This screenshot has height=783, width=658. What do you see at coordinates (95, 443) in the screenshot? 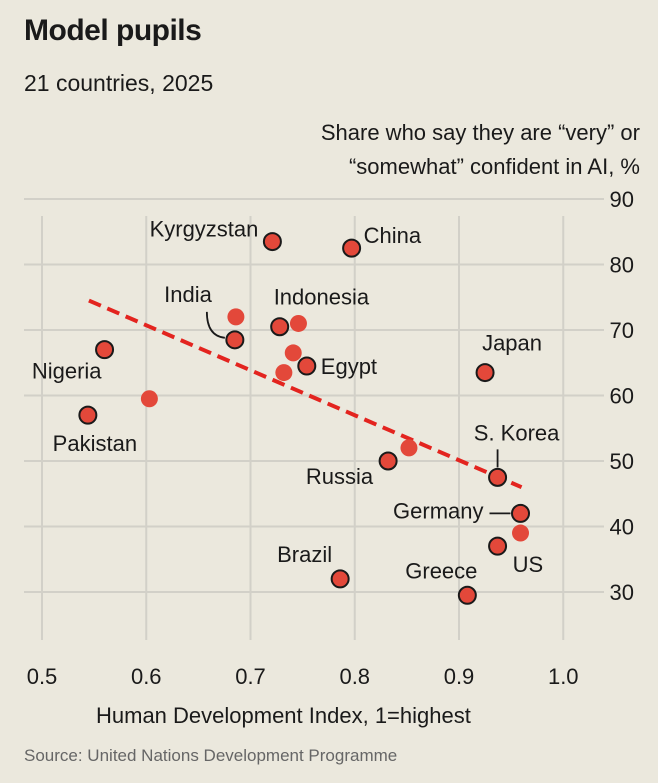
I see `label-pakistan: Pakistan` at bounding box center [95, 443].